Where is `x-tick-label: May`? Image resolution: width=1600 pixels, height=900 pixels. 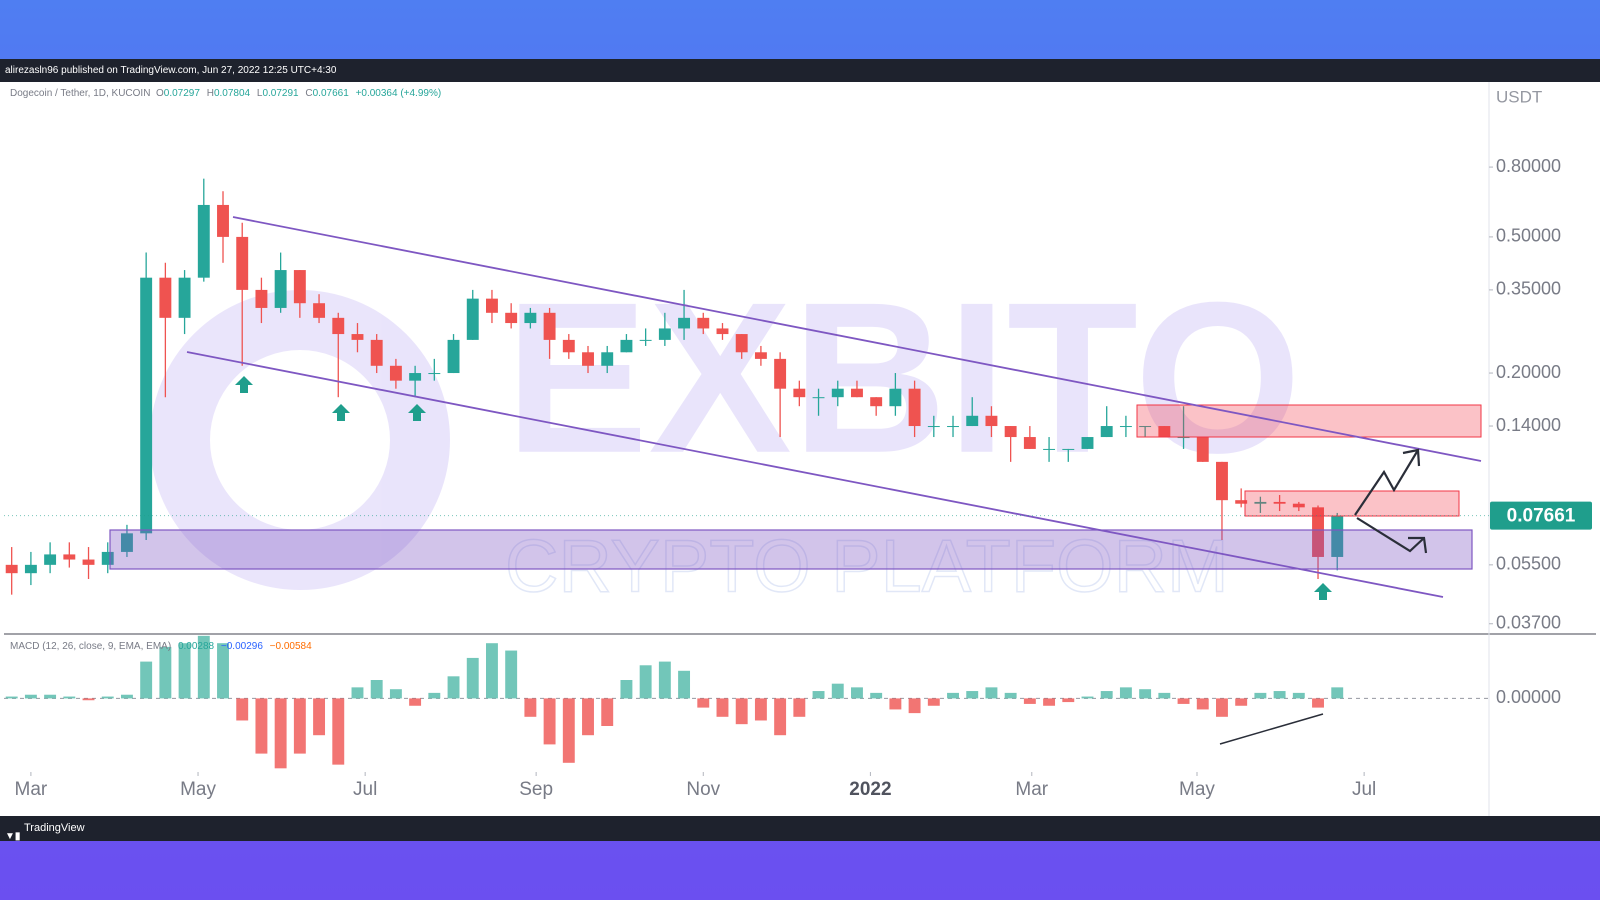
x-tick-label: May is located at coordinates (1197, 789).